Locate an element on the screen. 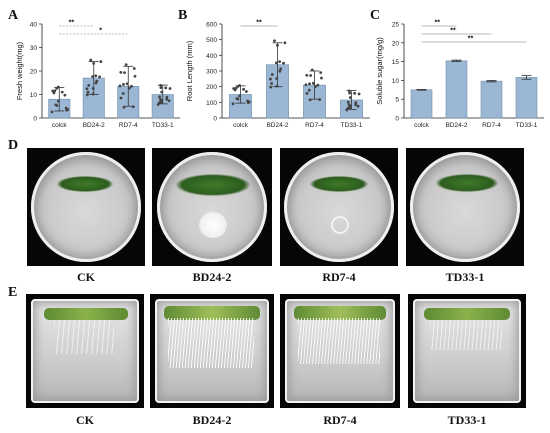  label-e-bd24-2: BD24-2 is located at coordinates (212, 420).